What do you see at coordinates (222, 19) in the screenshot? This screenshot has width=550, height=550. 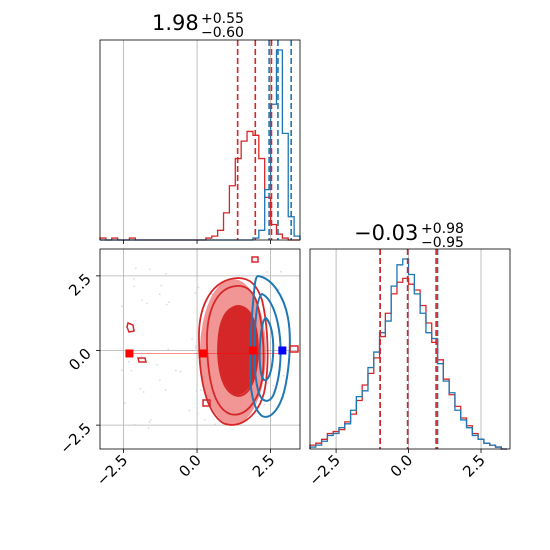 I see `marginal-1-title-plus: +0.55` at bounding box center [222, 19].